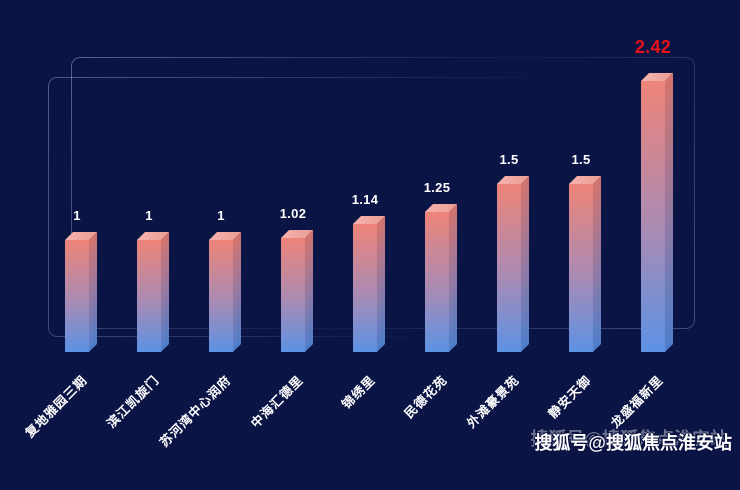 The width and height of the screenshot is (740, 490). I want to click on watermark-text: 搜狐号@搜狐焦点淮安站, so click(633, 443).